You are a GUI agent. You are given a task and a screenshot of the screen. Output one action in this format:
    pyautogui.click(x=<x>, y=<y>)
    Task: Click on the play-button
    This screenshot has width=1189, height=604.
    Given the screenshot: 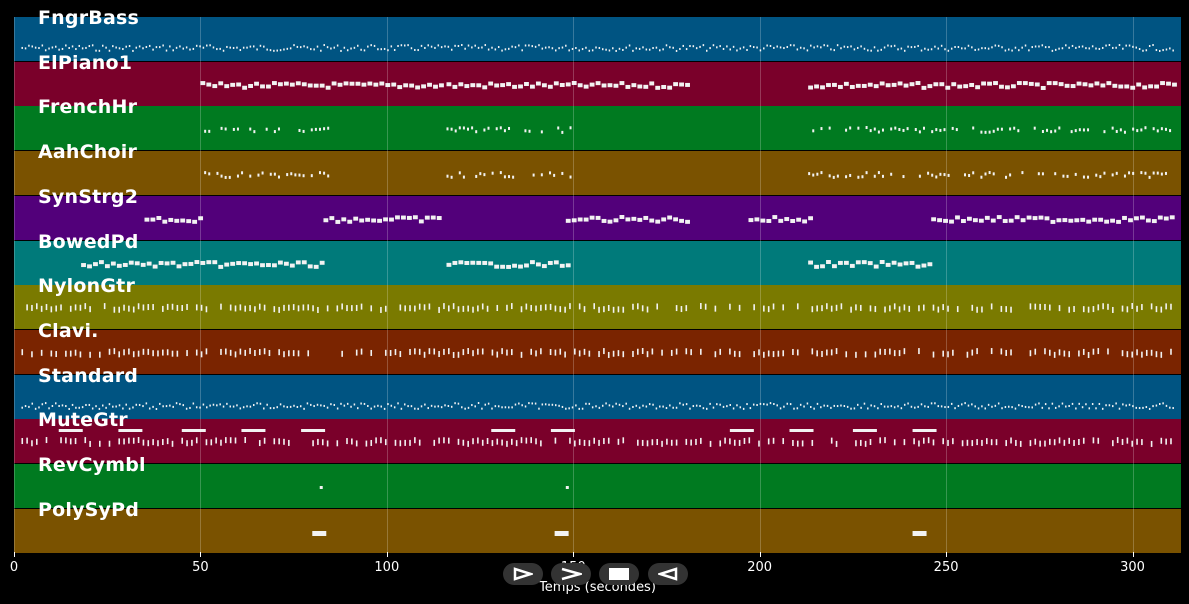 What is the action you would take?
    pyautogui.click(x=523, y=574)
    